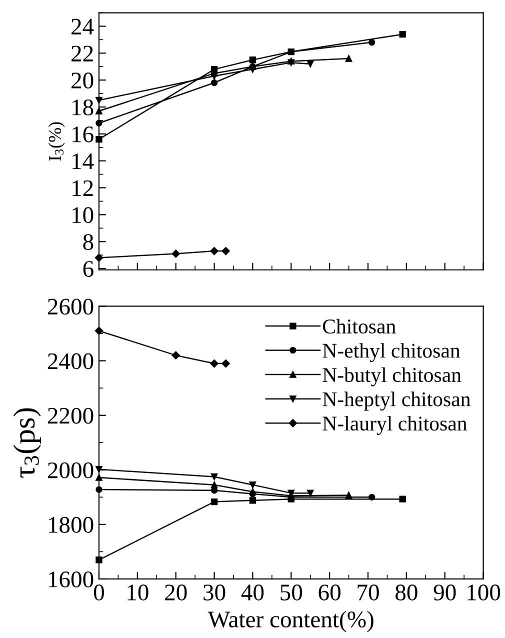  What do you see at coordinates (83, 215) in the screenshot?
I see `y-tick-label: 10` at bounding box center [83, 215].